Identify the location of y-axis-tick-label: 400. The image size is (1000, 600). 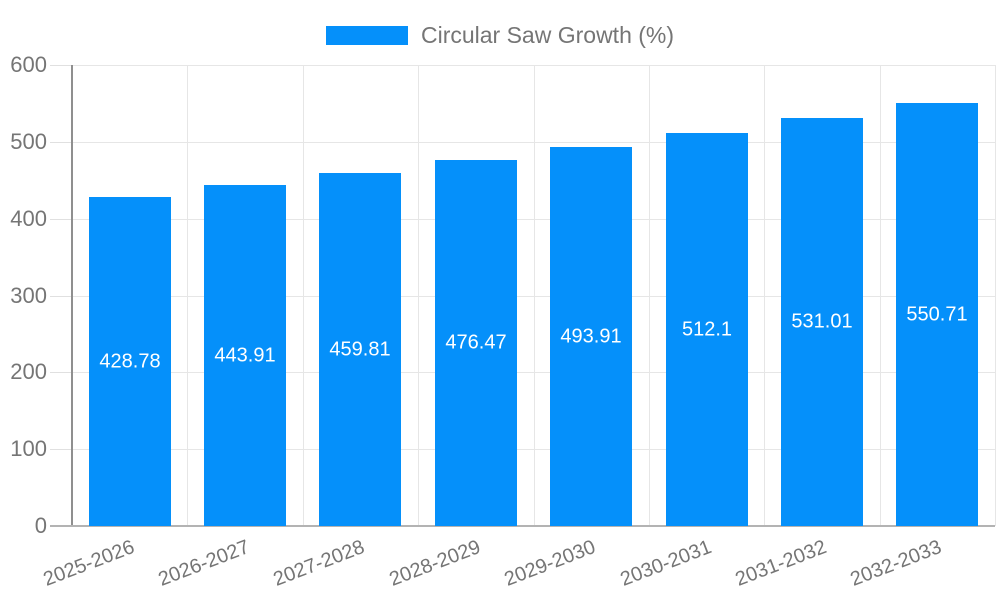
(28, 218).